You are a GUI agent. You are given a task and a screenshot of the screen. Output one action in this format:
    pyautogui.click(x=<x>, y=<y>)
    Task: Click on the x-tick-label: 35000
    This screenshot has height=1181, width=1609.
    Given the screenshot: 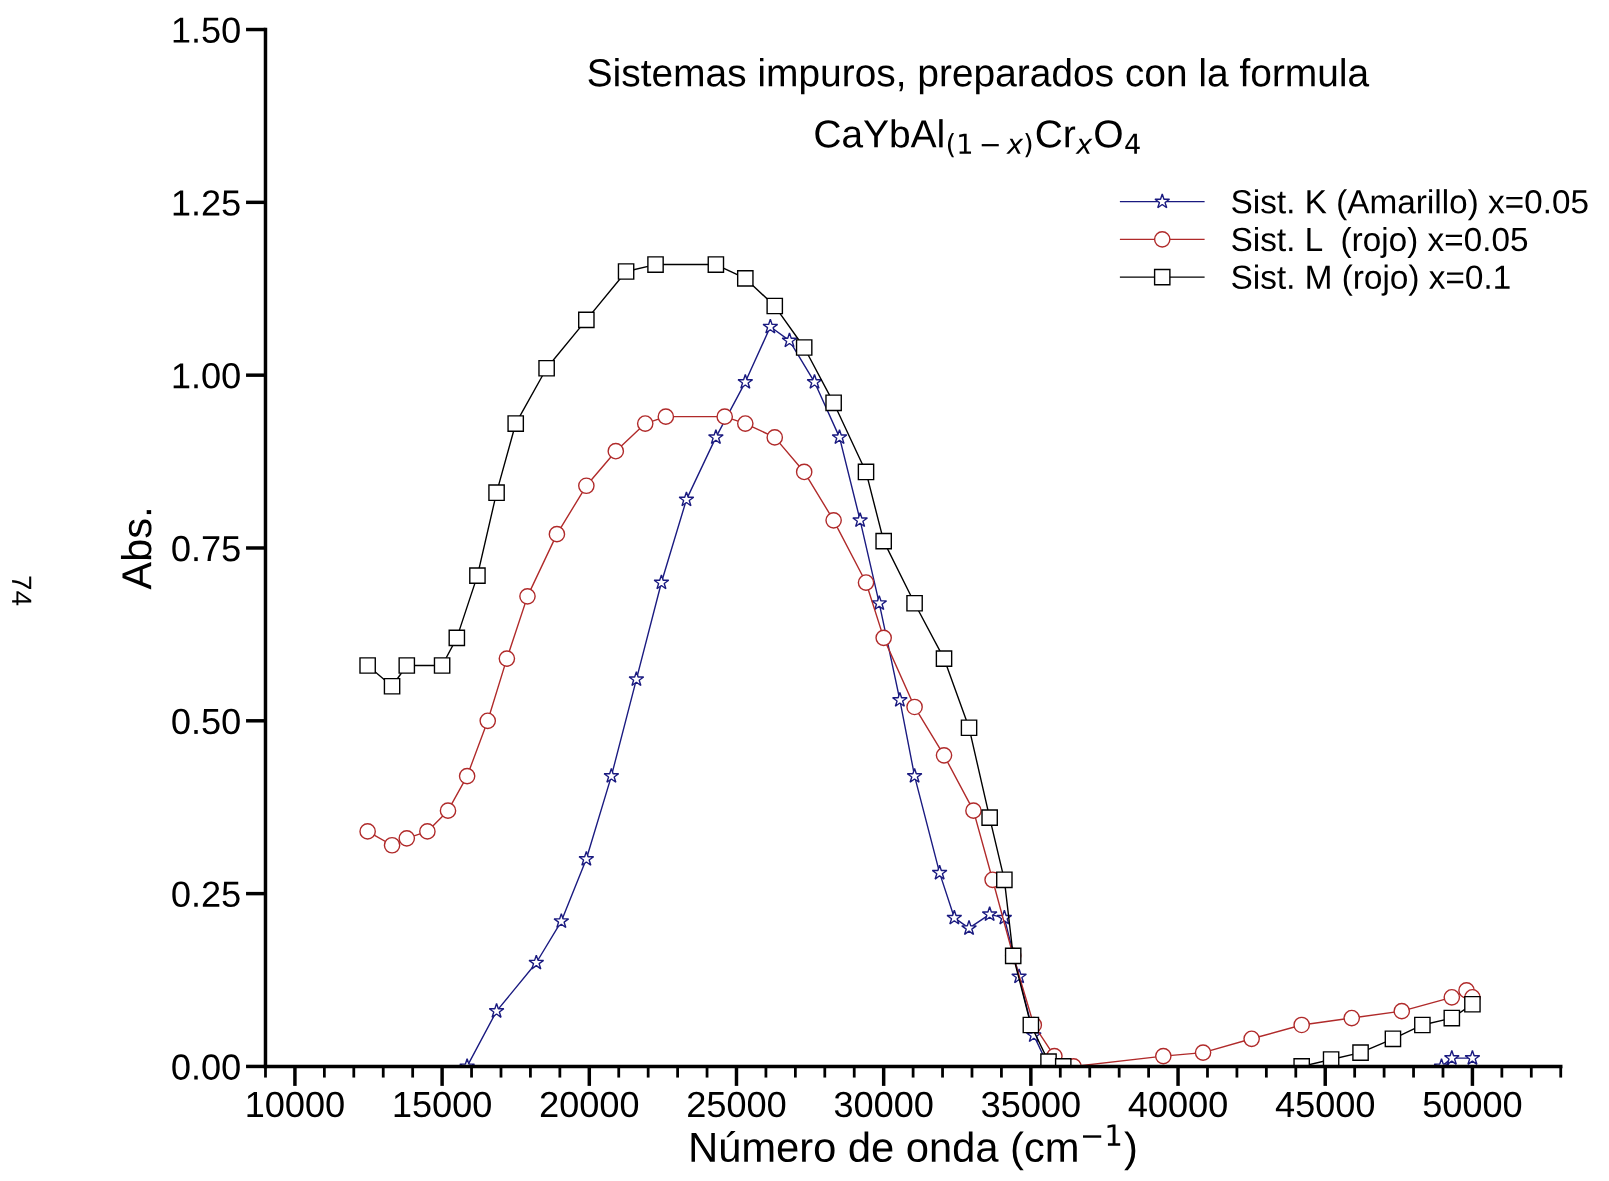 What is the action you would take?
    pyautogui.click(x=1031, y=1104)
    